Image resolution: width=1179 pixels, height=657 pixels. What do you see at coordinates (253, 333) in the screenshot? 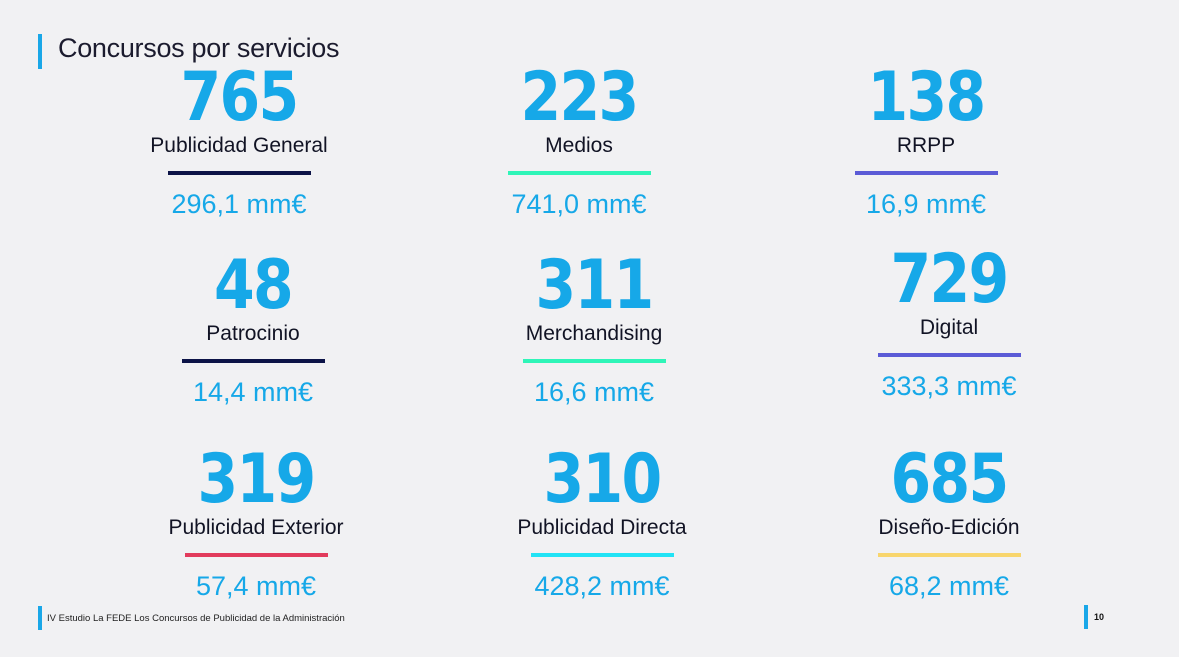
I see `stat-label: Patrocinio` at bounding box center [253, 333].